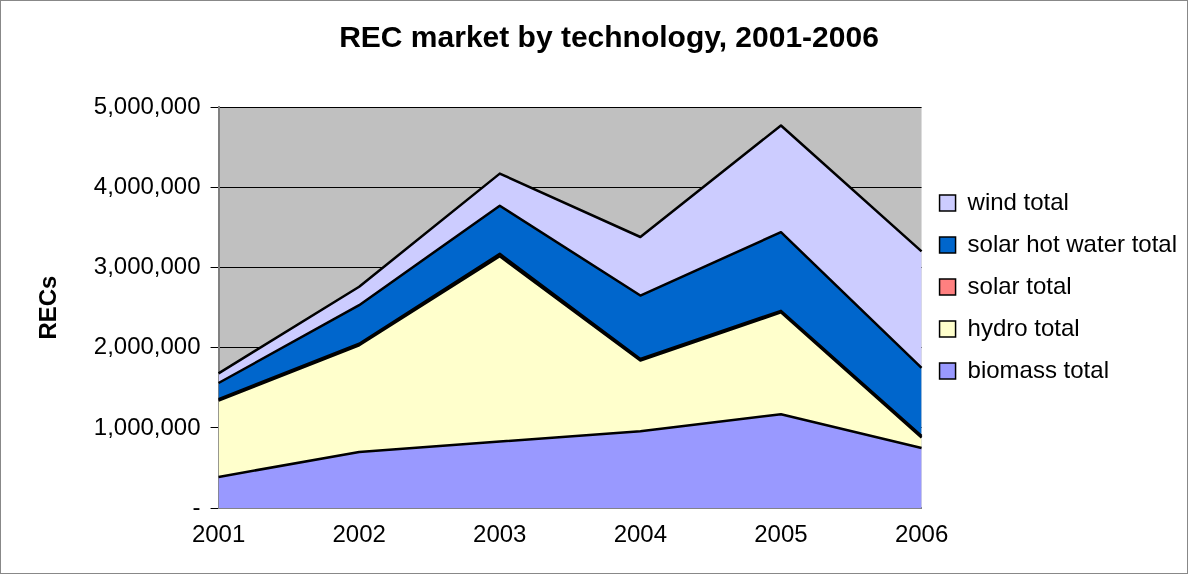  Describe the element at coordinates (147, 426) in the screenshot. I see `y-tick-label: 1,000,000` at that location.